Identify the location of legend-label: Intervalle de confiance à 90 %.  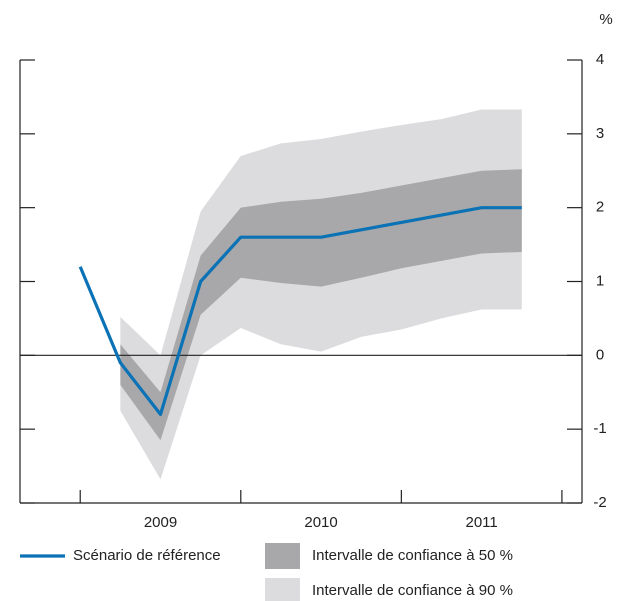
(412, 590).